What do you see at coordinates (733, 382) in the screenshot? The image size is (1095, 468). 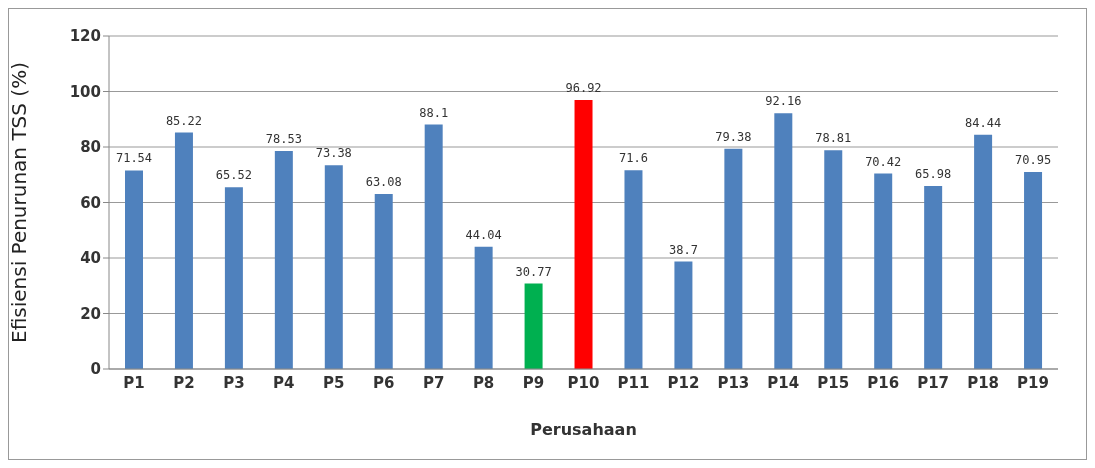 I see `x-tick-label: P13` at bounding box center [733, 382].